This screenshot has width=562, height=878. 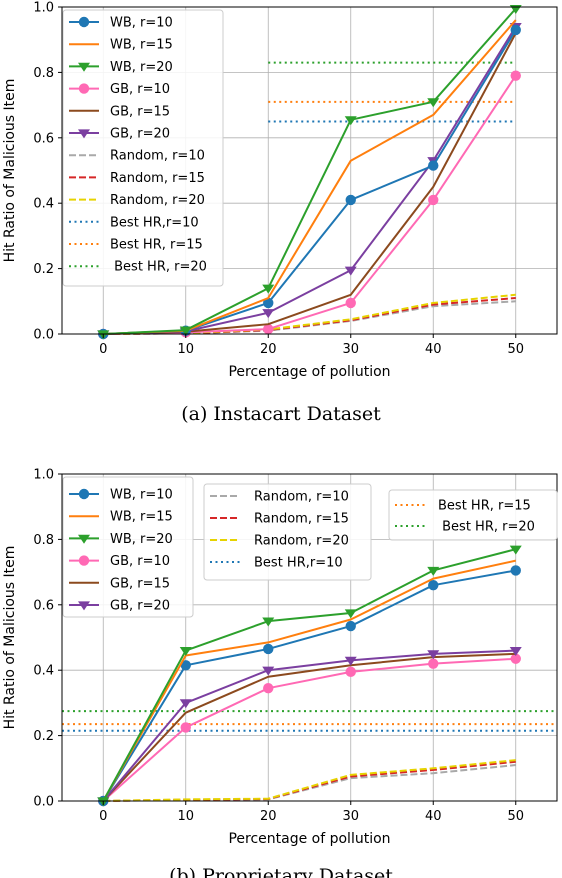 I want to click on y-tick-label: 1.0, so click(x=43, y=475).